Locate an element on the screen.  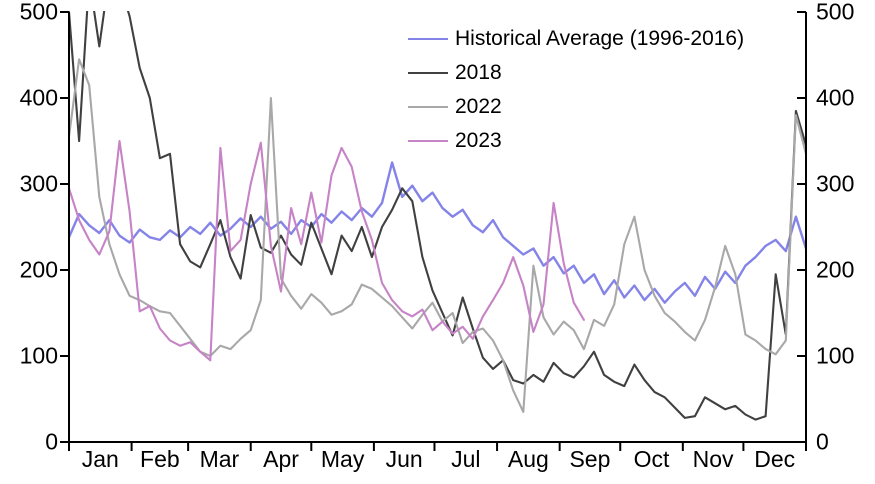
y-tick-label-right: 300 is located at coordinates (835, 183).